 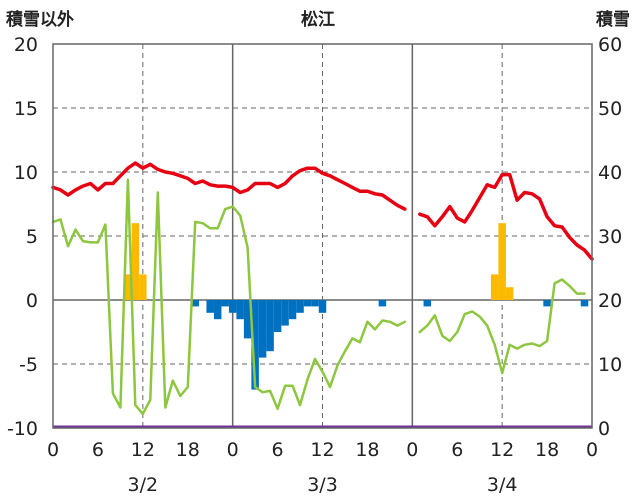 What do you see at coordinates (26, 109) in the screenshot?
I see `left-tick-label: 15` at bounding box center [26, 109].